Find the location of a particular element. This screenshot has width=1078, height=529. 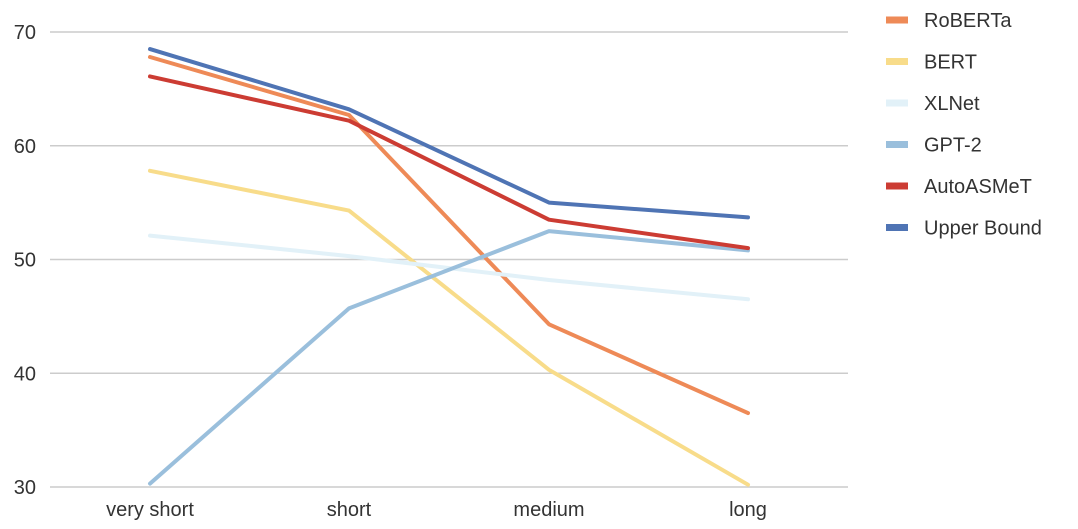

y-tick-label: 50 is located at coordinates (25, 261).